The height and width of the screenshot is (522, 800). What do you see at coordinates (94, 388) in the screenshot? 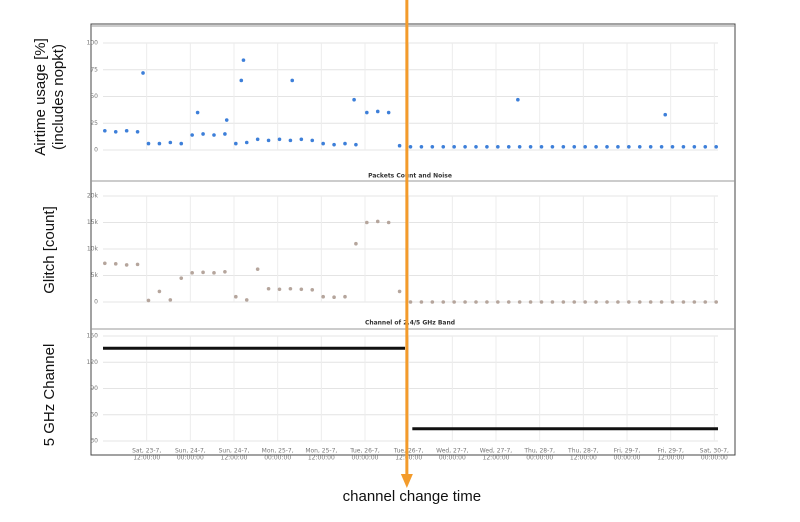
I see `y-tick-label: 90` at bounding box center [94, 388].